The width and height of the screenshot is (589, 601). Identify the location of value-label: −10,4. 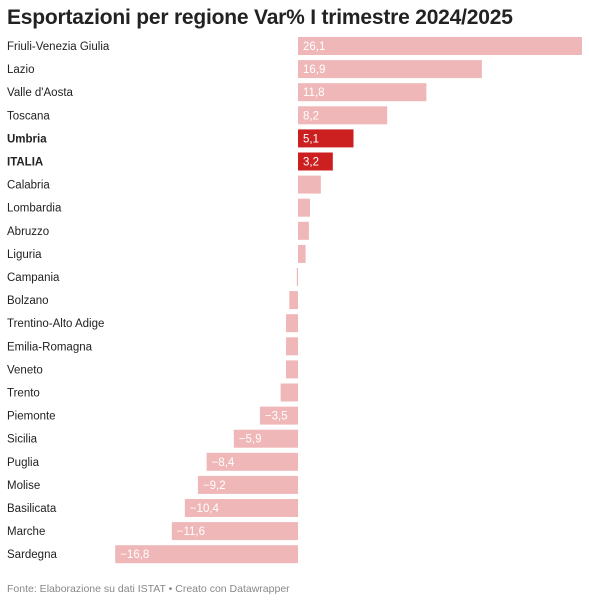
(205, 509).